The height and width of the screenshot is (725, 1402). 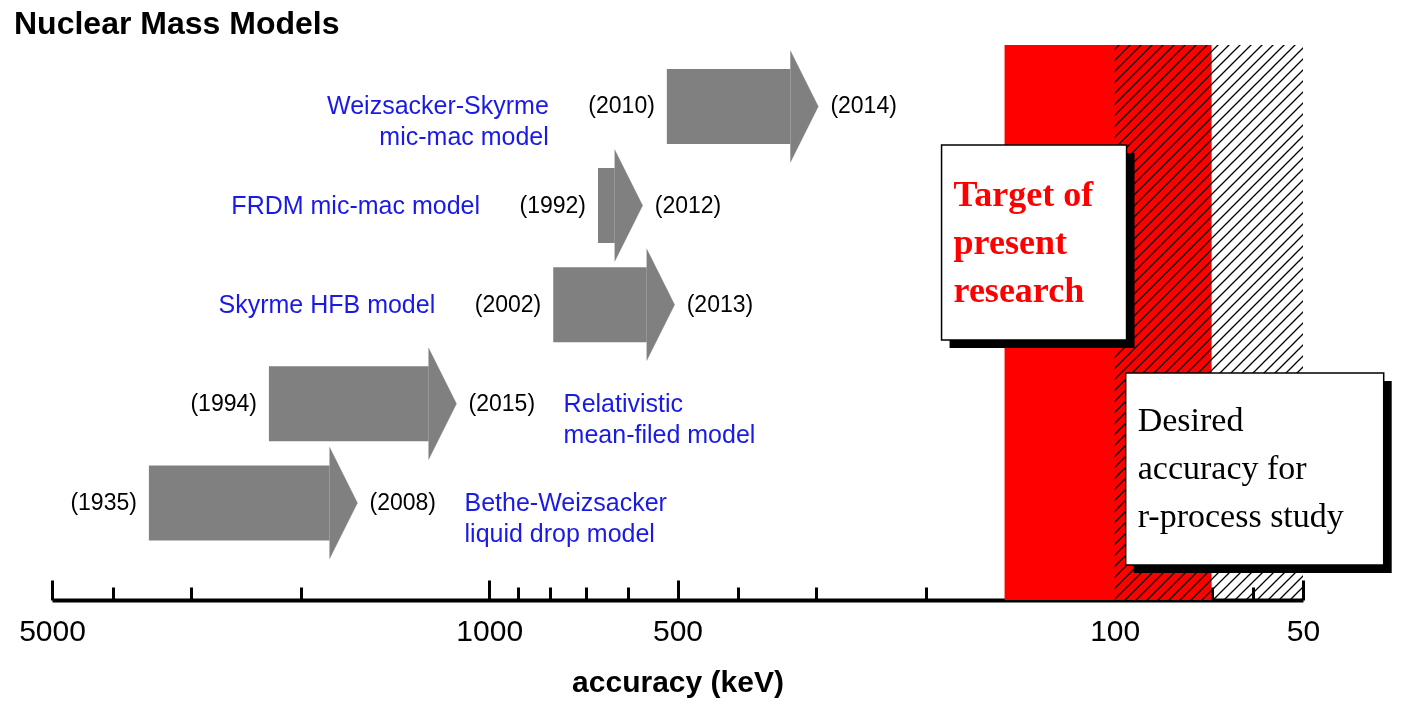 I want to click on y-tick-label: Relativistic mean-filed model, so click(x=659, y=418).